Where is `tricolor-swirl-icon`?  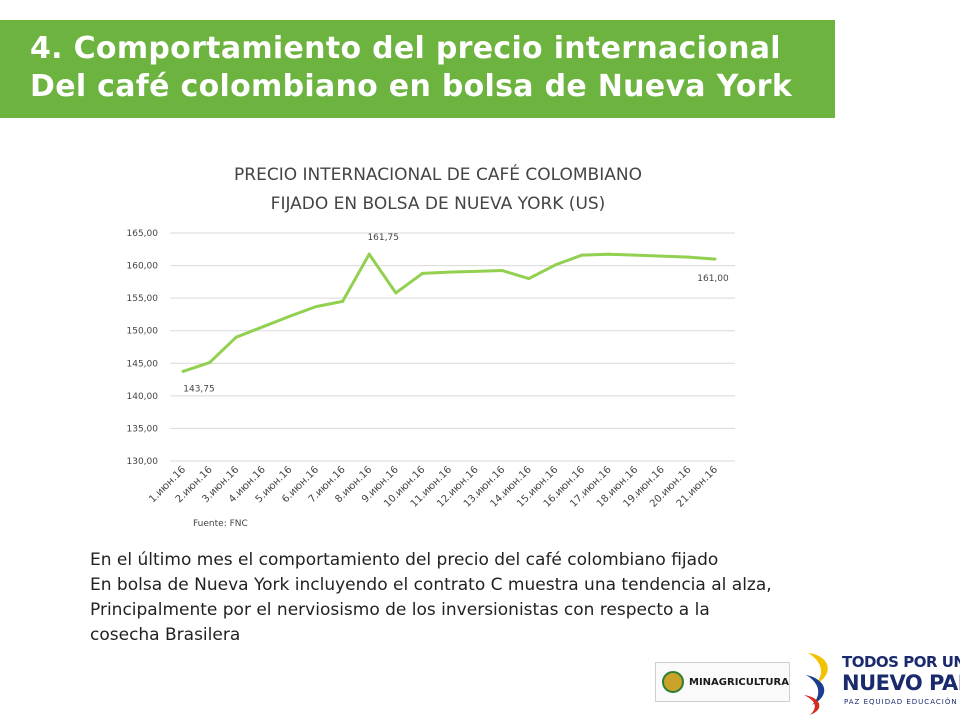 tricolor-swirl-icon is located at coordinates (816, 684).